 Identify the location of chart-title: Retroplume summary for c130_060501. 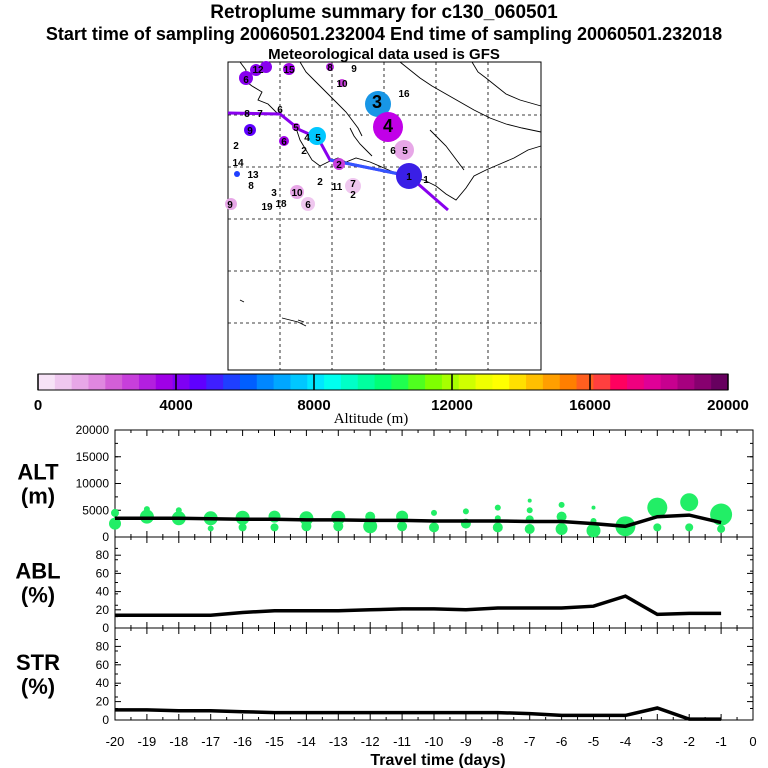
(384, 12).